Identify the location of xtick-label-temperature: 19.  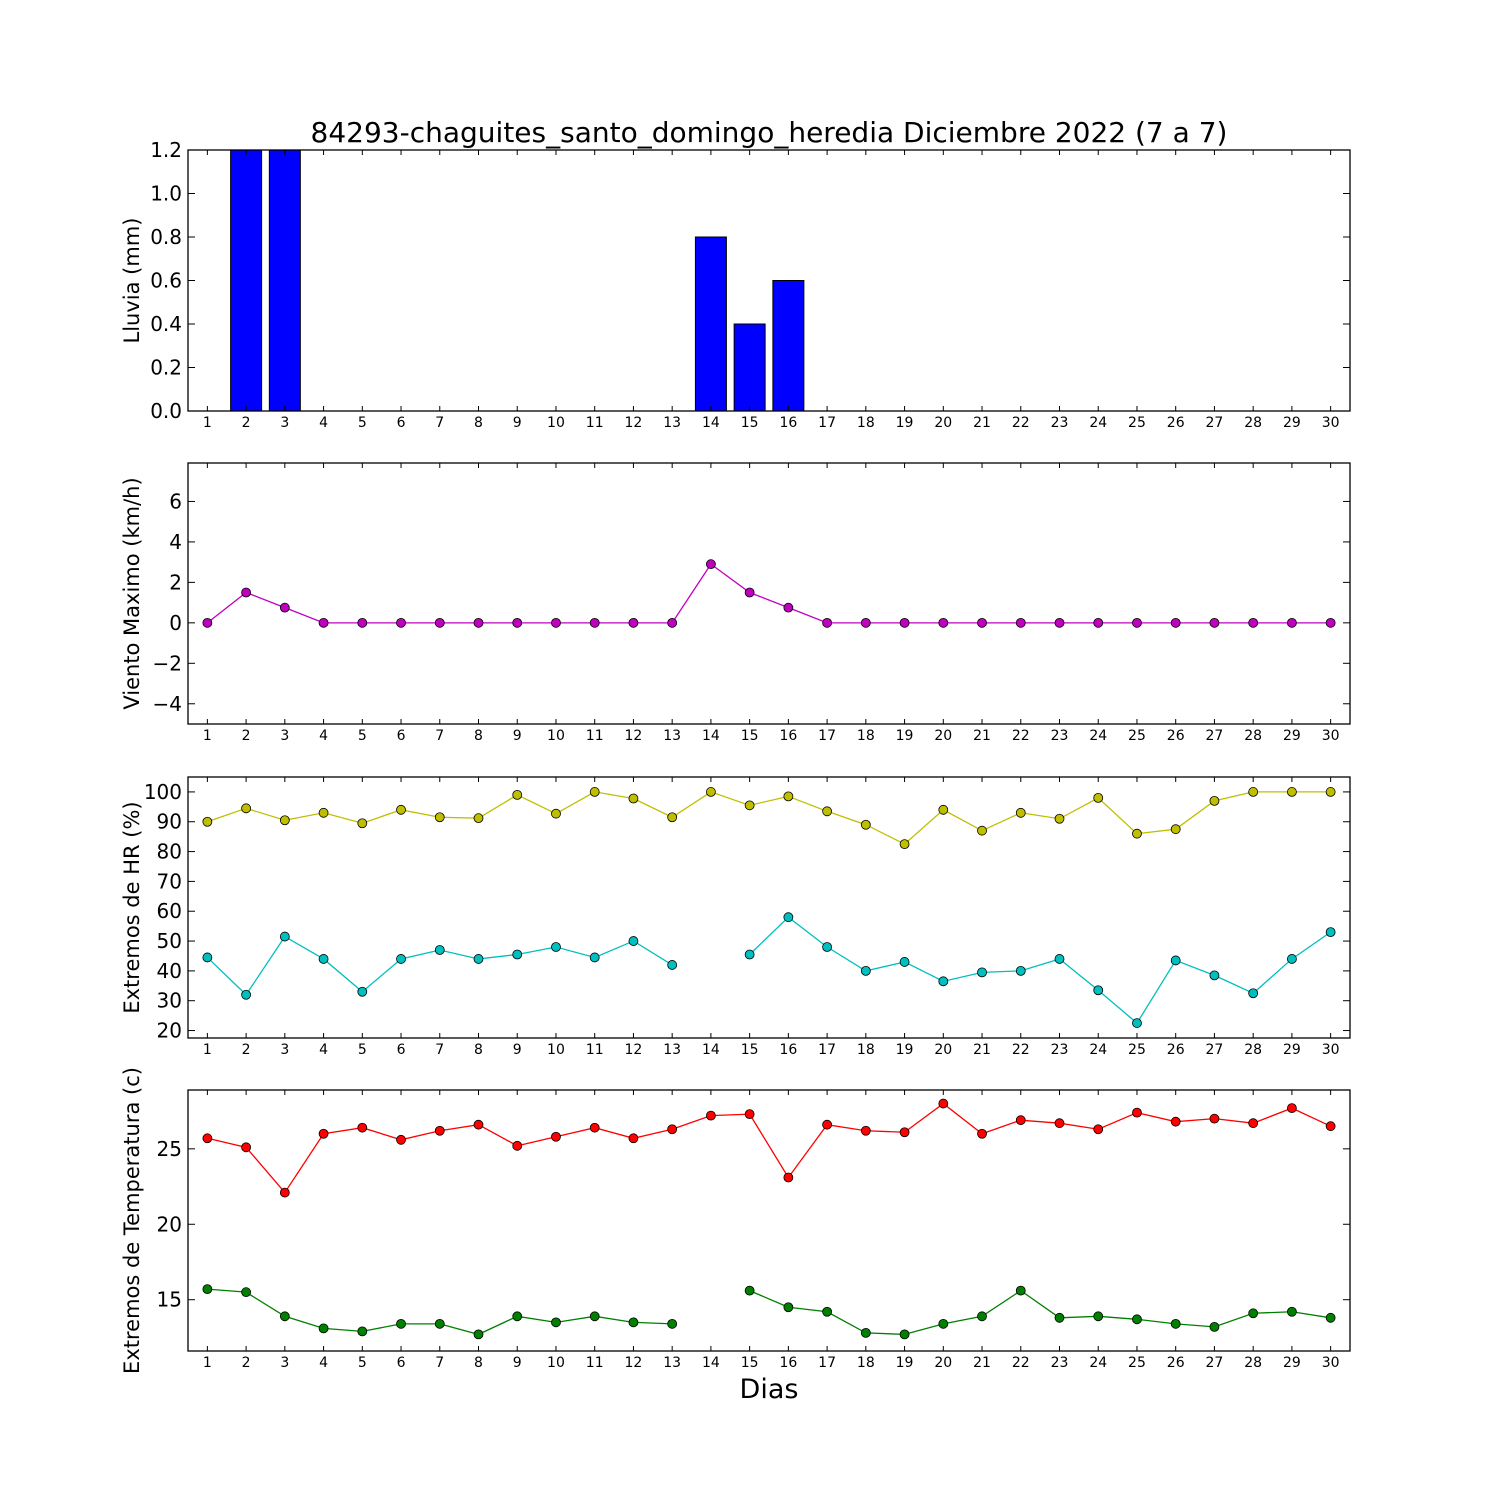
(905, 1363).